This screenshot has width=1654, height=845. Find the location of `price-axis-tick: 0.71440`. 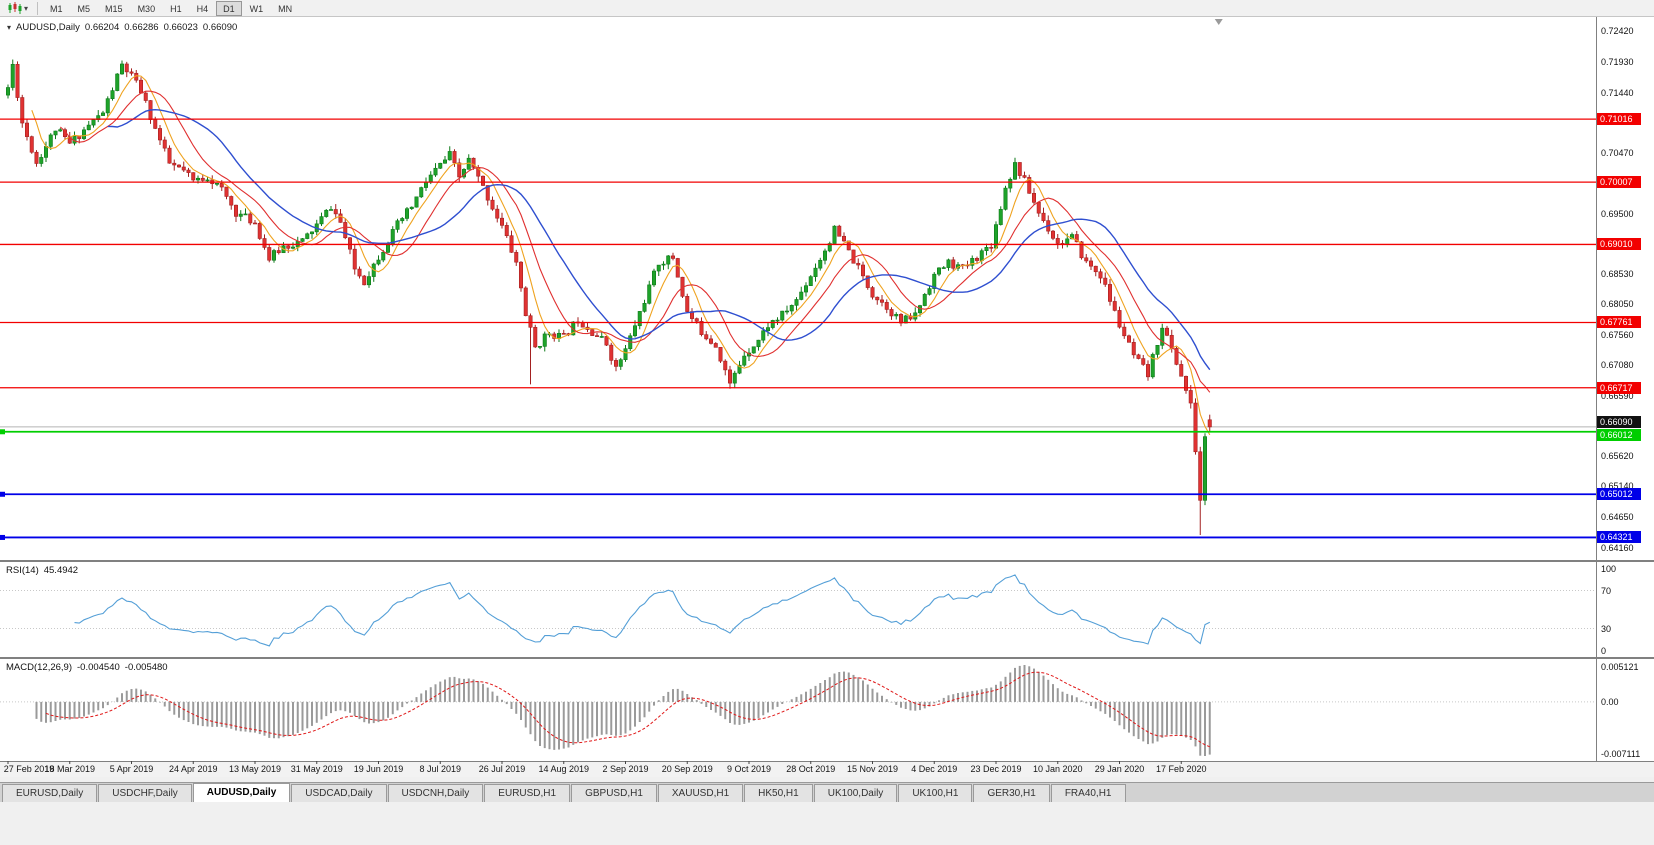

price-axis-tick: 0.71440 is located at coordinates (1617, 92).